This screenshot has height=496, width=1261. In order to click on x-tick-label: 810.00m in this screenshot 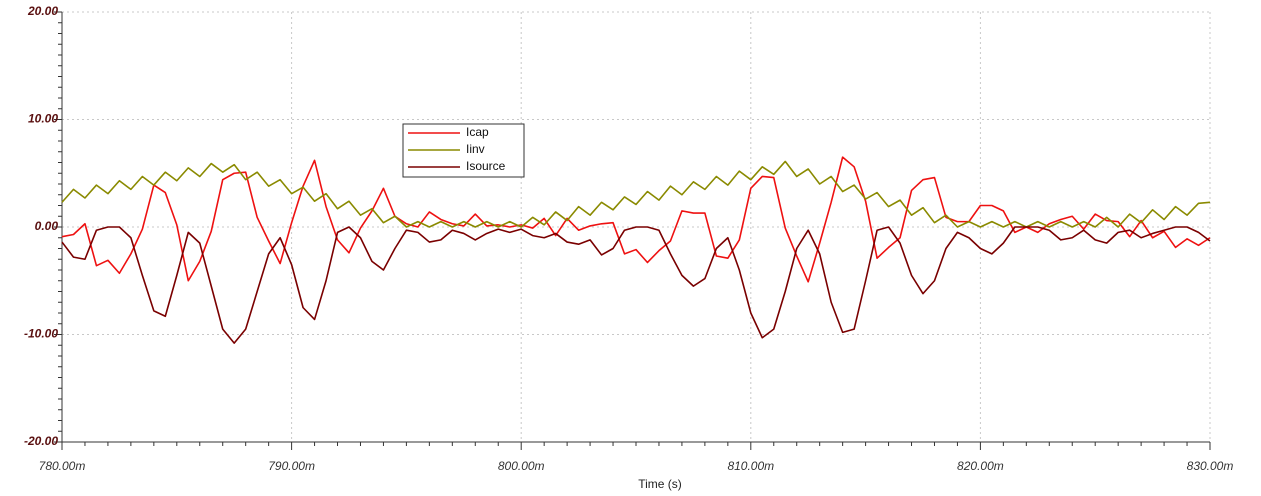, I will do `click(750, 466)`.